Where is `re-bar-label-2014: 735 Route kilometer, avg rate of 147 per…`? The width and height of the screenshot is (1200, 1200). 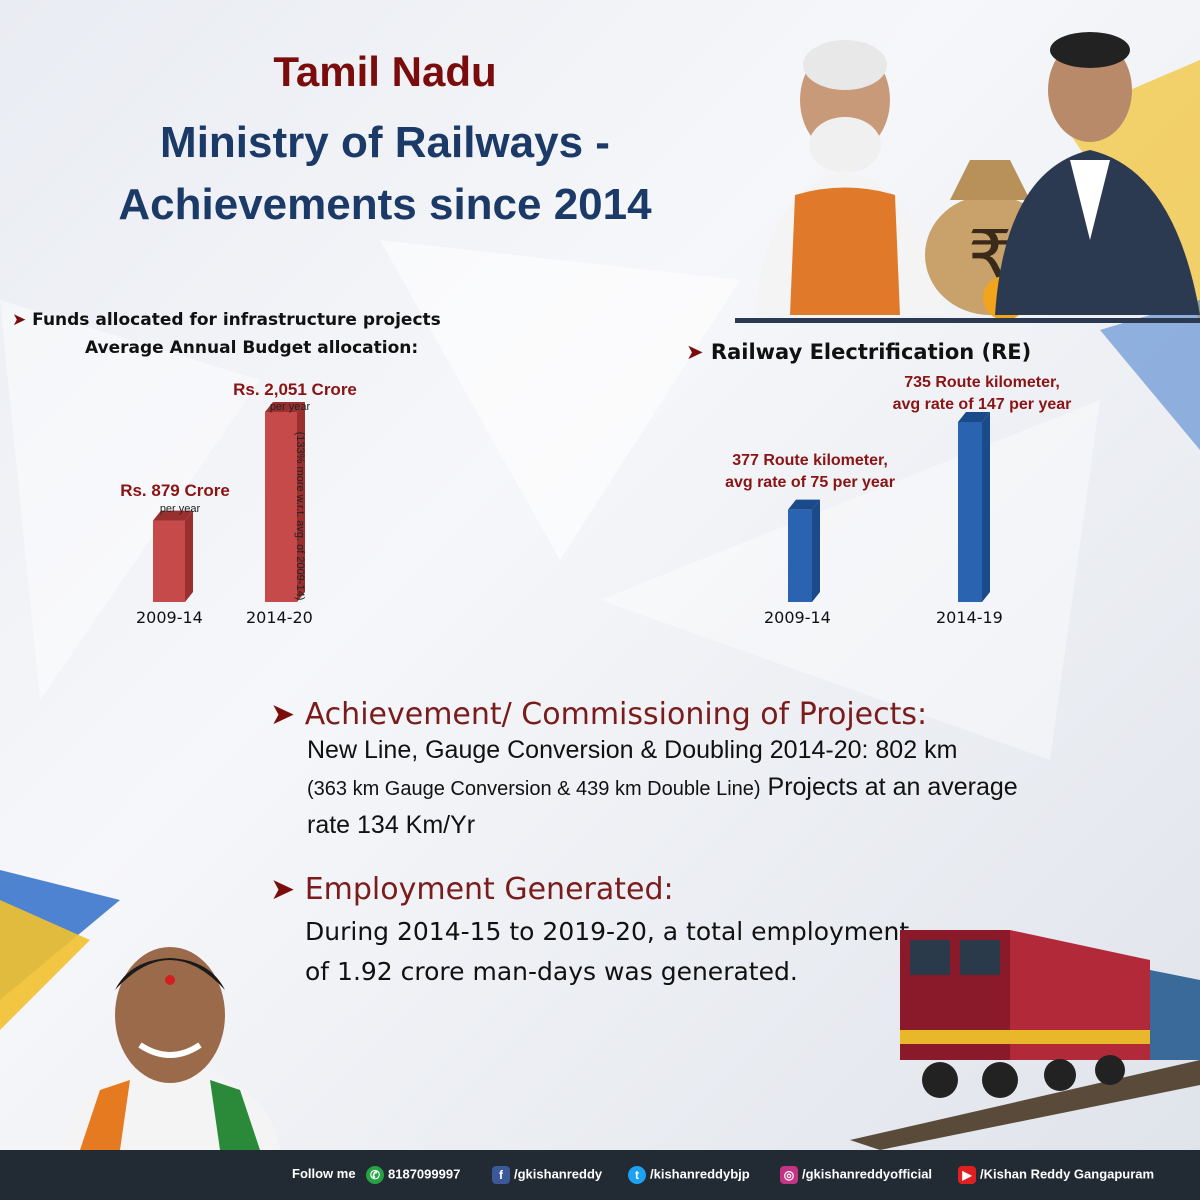 re-bar-label-2014: 735 Route kilometer, avg rate of 147 per… is located at coordinates (982, 394).